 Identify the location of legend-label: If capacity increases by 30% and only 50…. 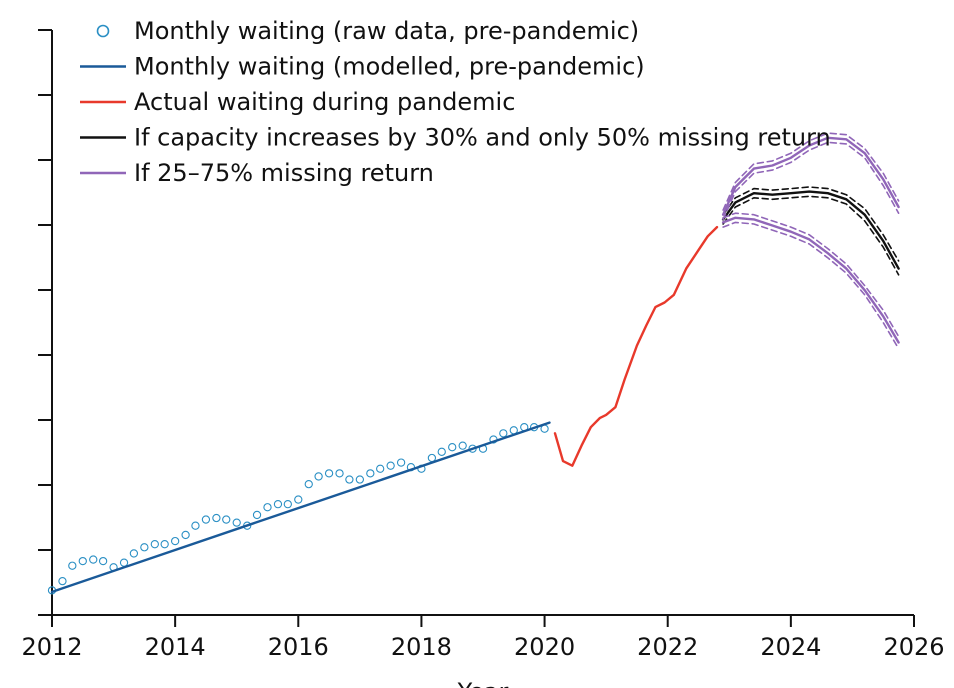
(482, 138).